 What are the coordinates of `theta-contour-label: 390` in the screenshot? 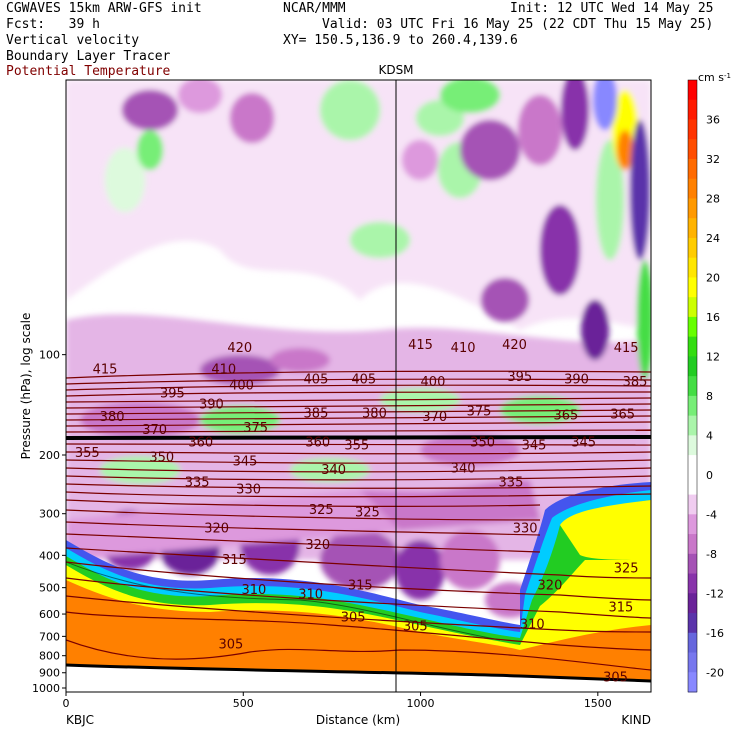 It's located at (211, 404).